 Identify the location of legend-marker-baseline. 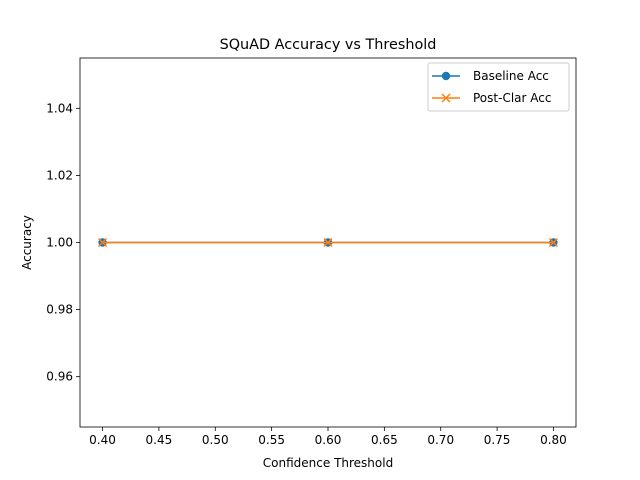
(446, 76).